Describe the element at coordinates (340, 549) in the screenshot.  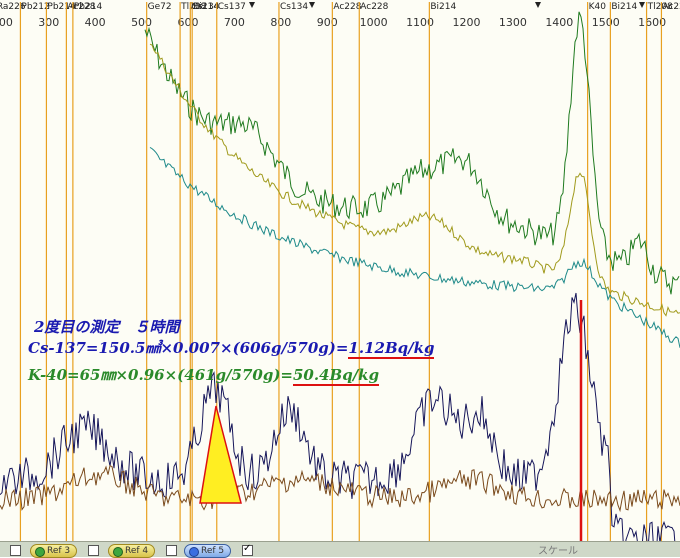
I see `status-bar: Ref 3 Ref 4 Ref 5 スケール` at that location.